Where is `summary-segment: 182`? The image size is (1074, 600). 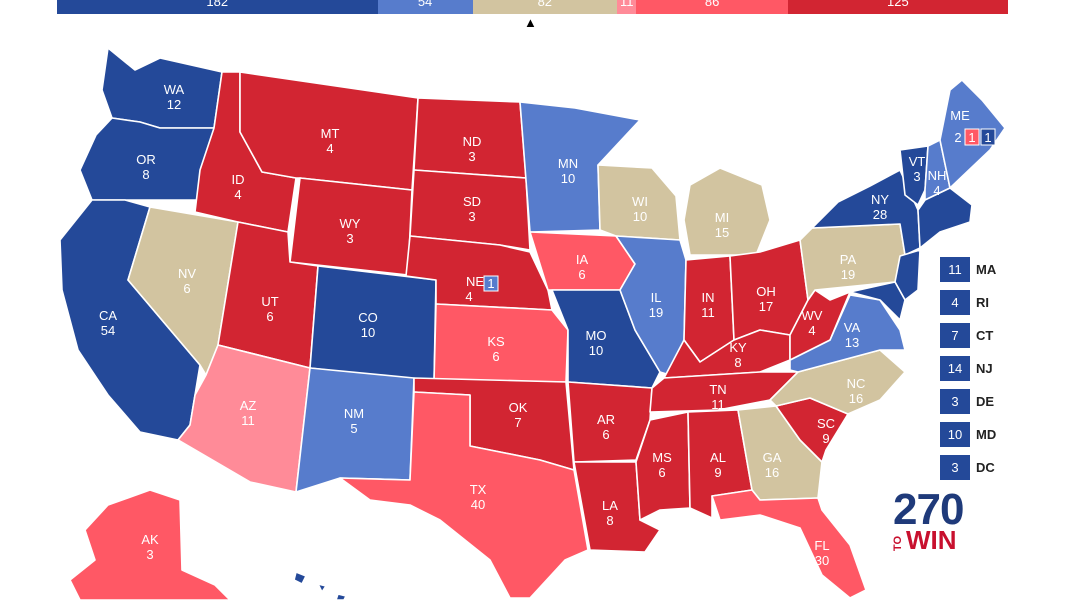
summary-segment: 182 is located at coordinates (217, 7).